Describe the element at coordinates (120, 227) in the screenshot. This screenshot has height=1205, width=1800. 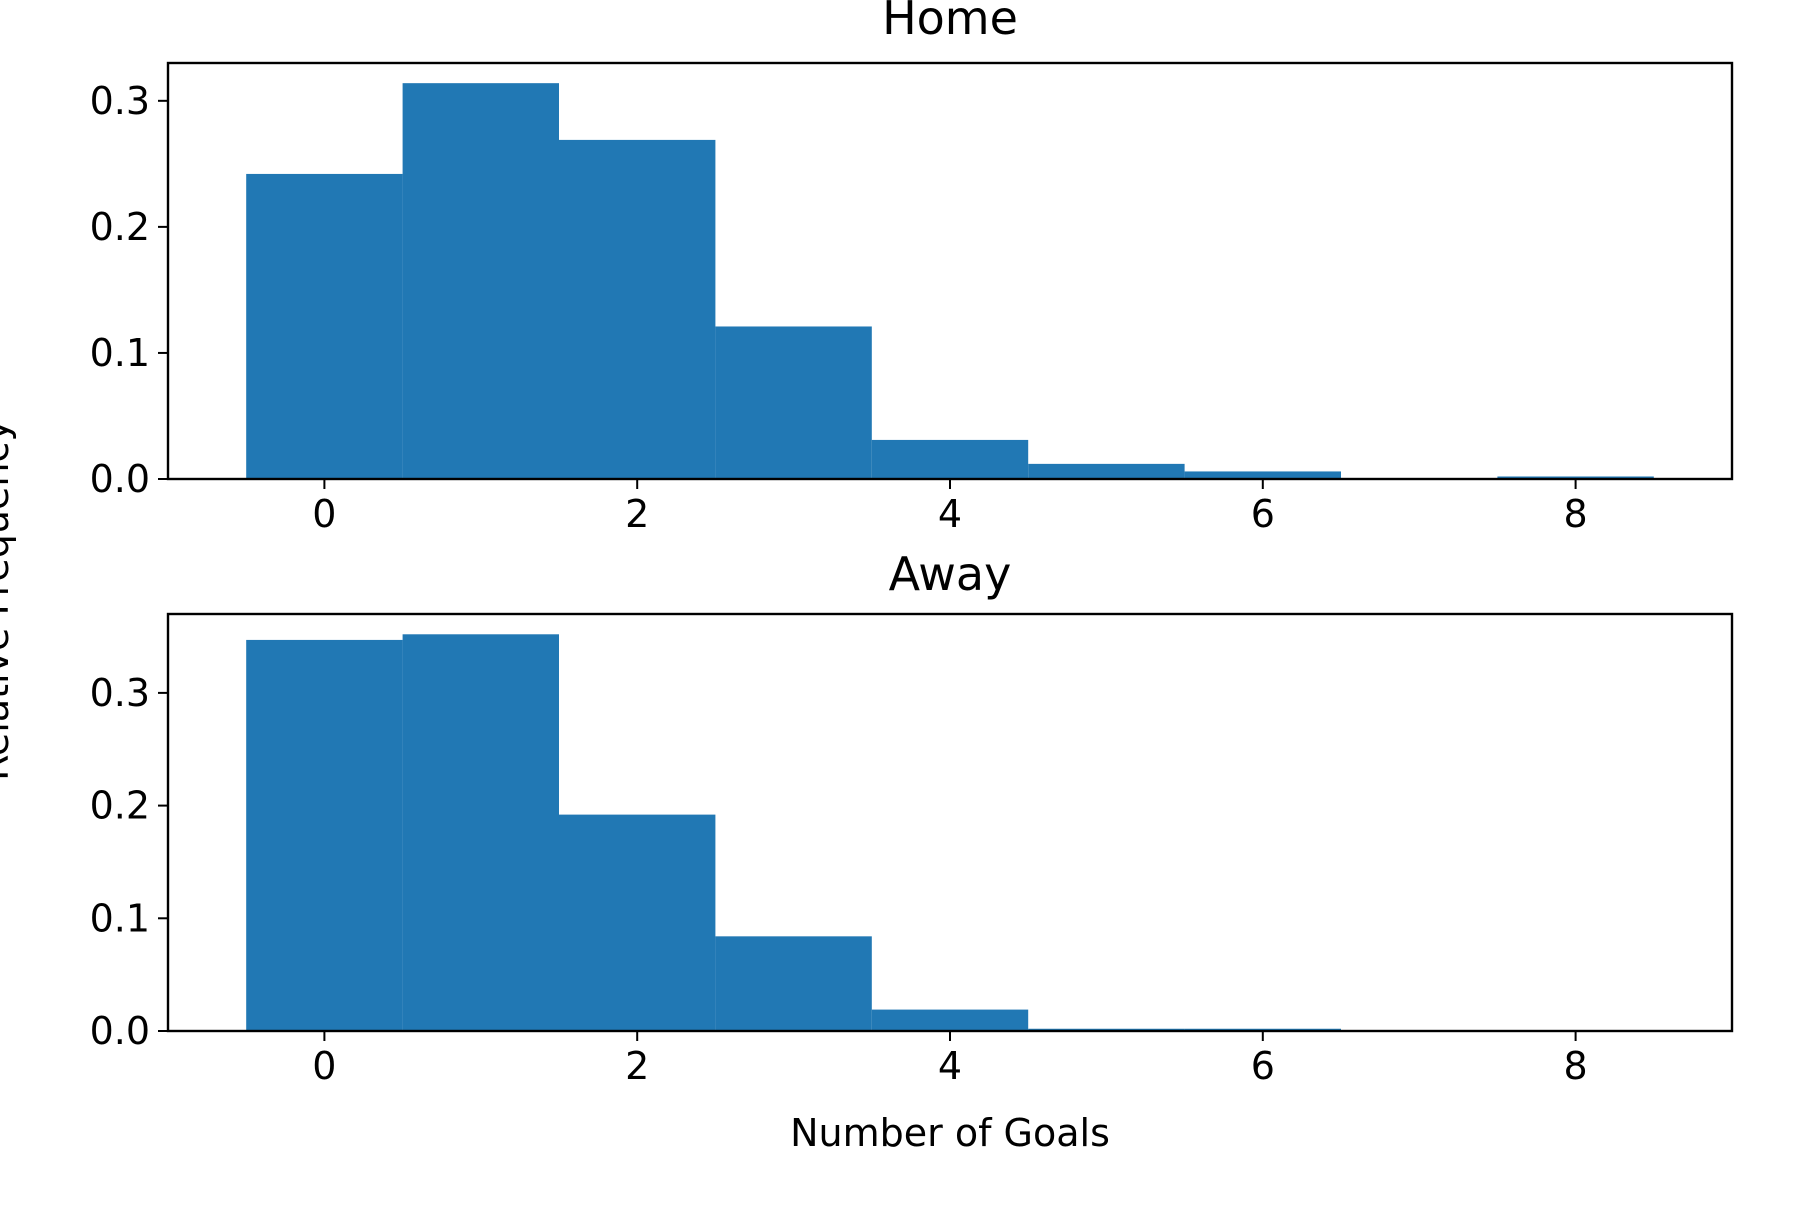
I see `home-y-tick-label-2: 0.2` at that location.